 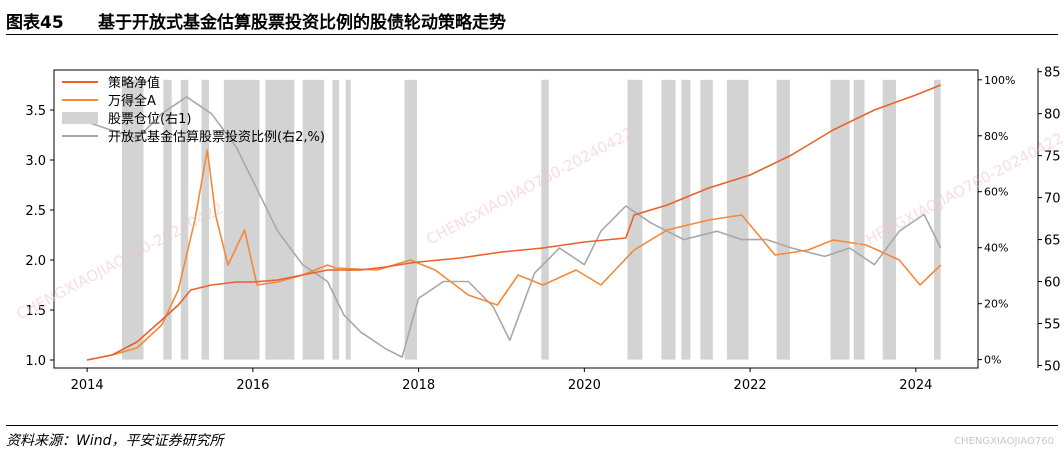 I want to click on y-right2-tick-label-7: 85, so click(x=1052, y=73).